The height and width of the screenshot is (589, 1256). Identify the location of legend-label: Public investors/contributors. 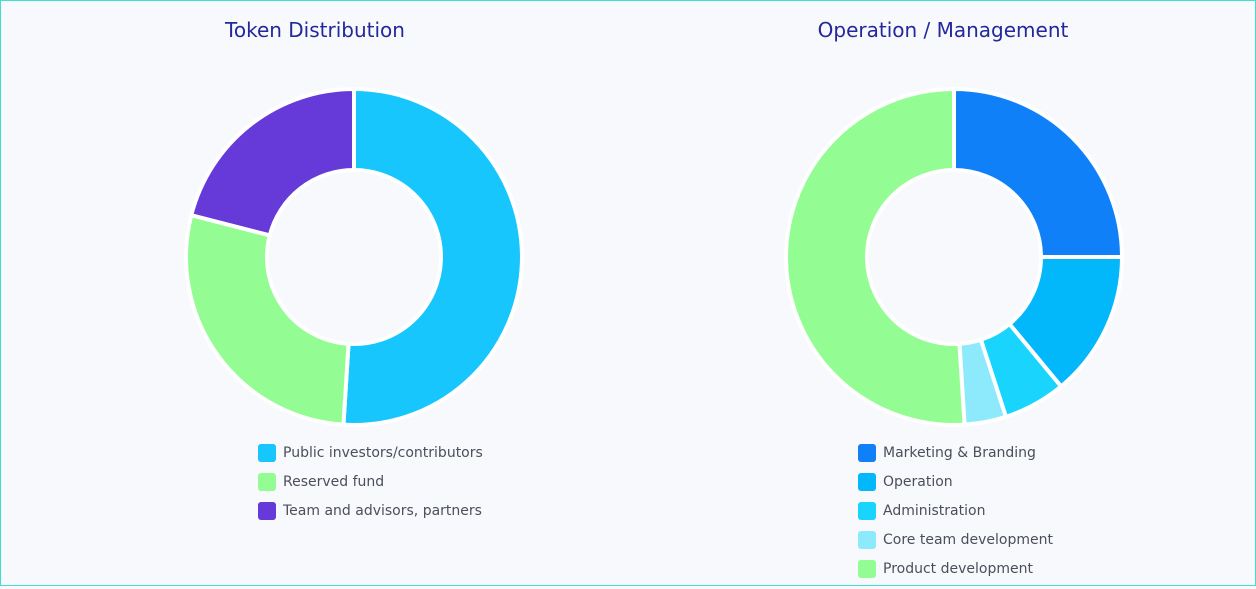
(383, 453).